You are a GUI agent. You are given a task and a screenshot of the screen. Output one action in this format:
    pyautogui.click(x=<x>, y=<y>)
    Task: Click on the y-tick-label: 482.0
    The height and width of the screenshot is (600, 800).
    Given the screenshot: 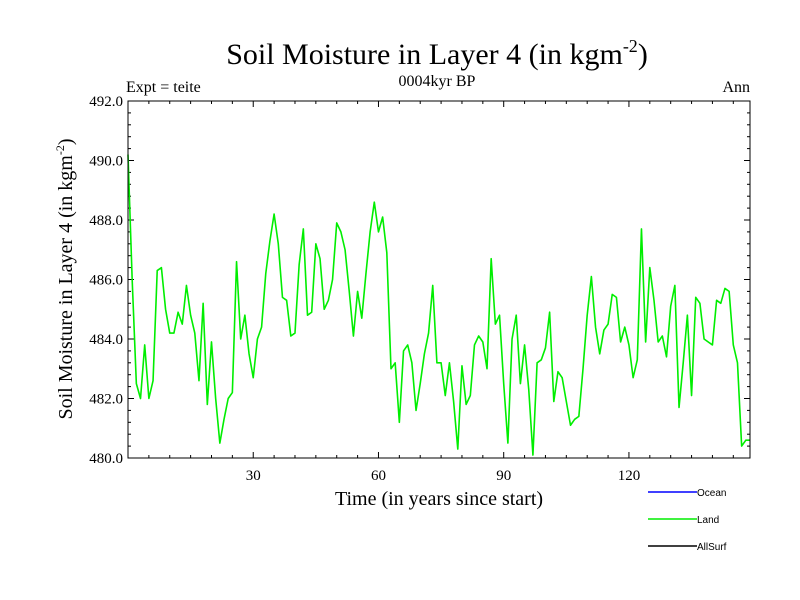 What is the action you would take?
    pyautogui.click(x=106, y=400)
    